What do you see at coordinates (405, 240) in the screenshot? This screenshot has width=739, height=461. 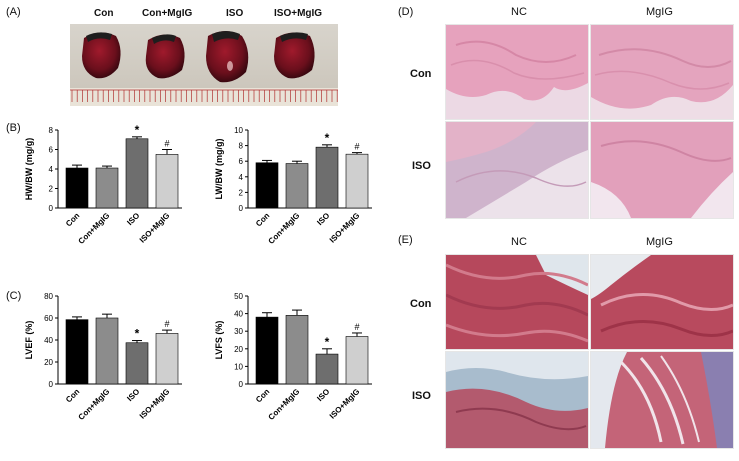 I see `panel-label-e: (E)` at bounding box center [405, 240].